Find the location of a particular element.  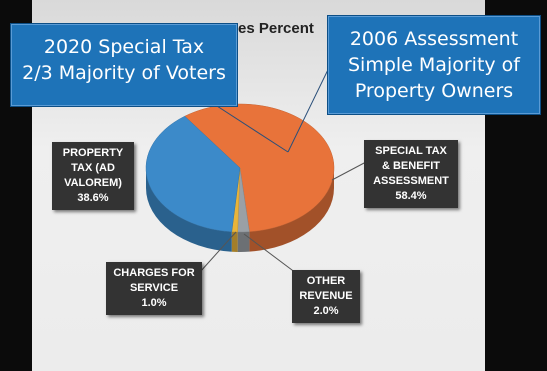

label-other-line1: OTHER is located at coordinates (326, 281).